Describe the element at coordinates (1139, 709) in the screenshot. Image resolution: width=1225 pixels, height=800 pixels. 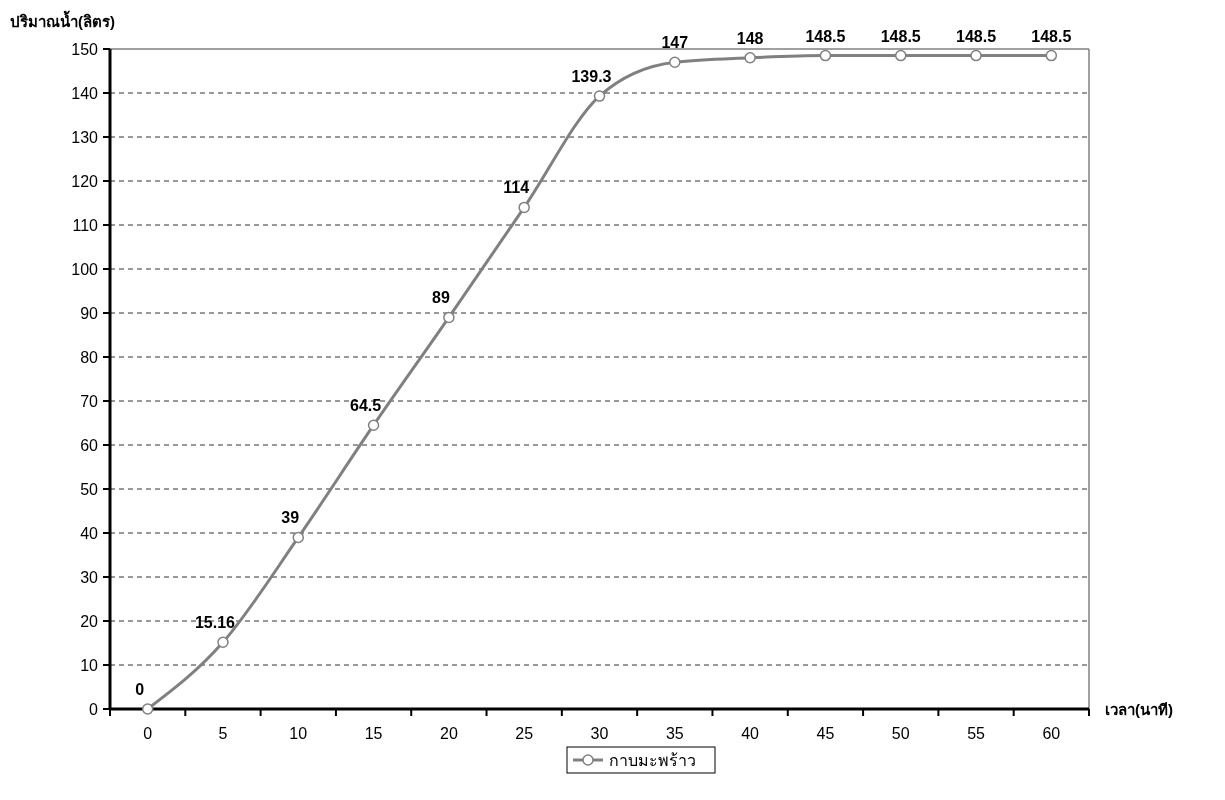
I see `x-axis-title: เวลา(นาที)` at that location.